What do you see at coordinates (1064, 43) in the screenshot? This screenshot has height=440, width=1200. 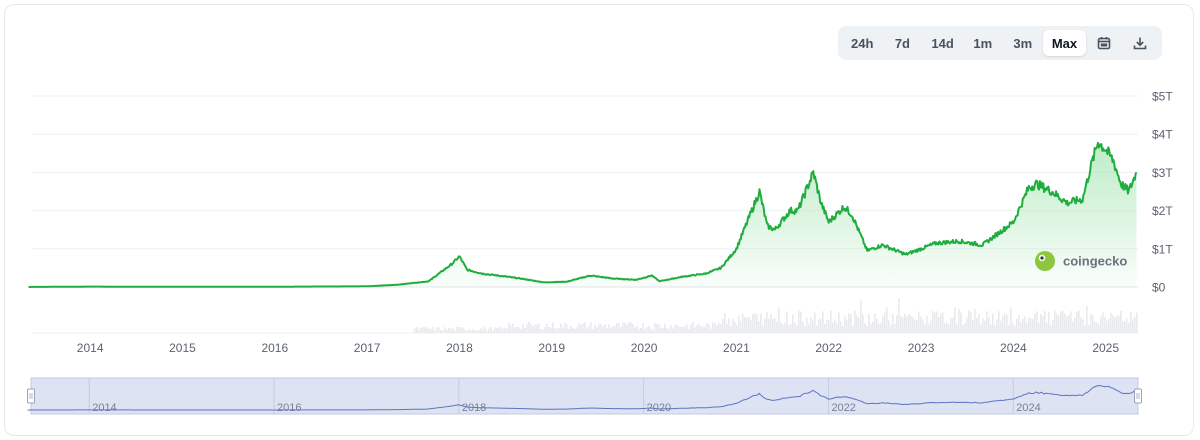 I see `range-max-button: Max` at bounding box center [1064, 43].